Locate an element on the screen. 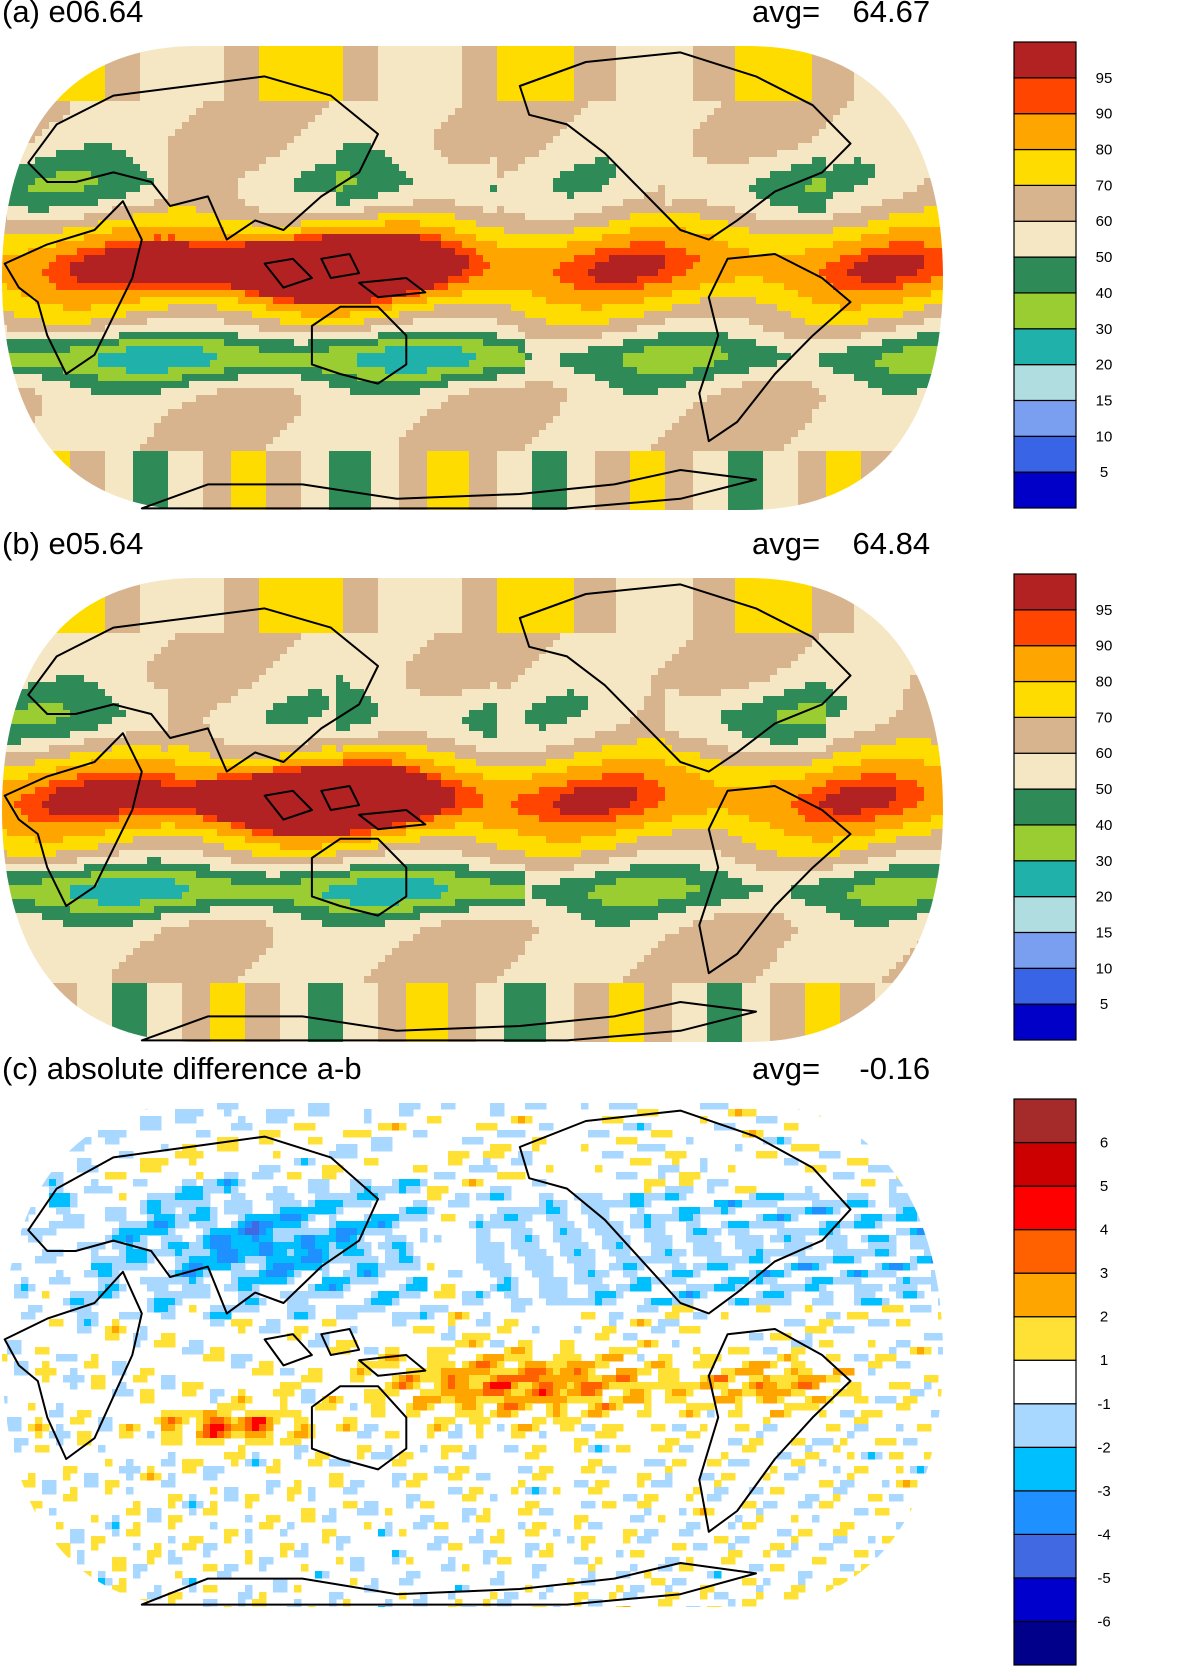 The width and height of the screenshot is (1183, 1677). panel-a-avg: avg= 64.67 is located at coordinates (841, 16).